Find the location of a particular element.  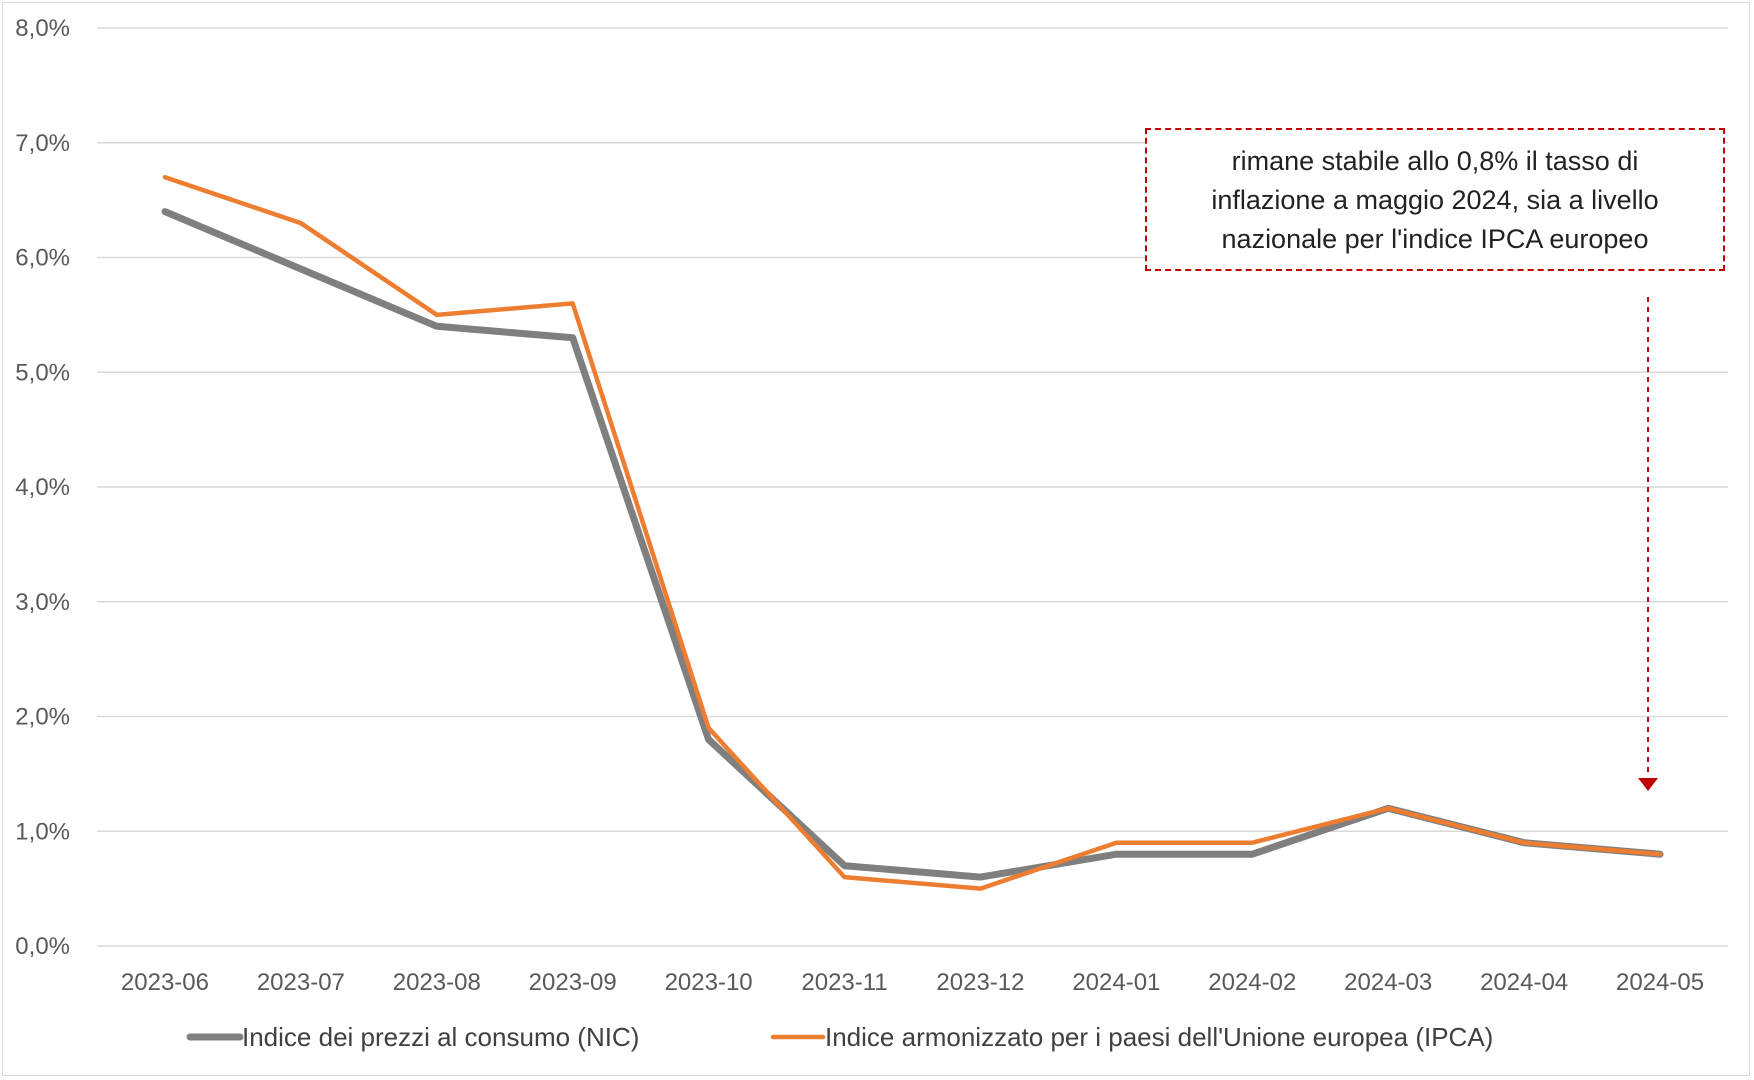

y-axis-ticks: 0,0% 1,0% 2,0% 3,0% 4,0% 5,0% 6,0% 7,0% 8,0% is located at coordinates (42, 487).